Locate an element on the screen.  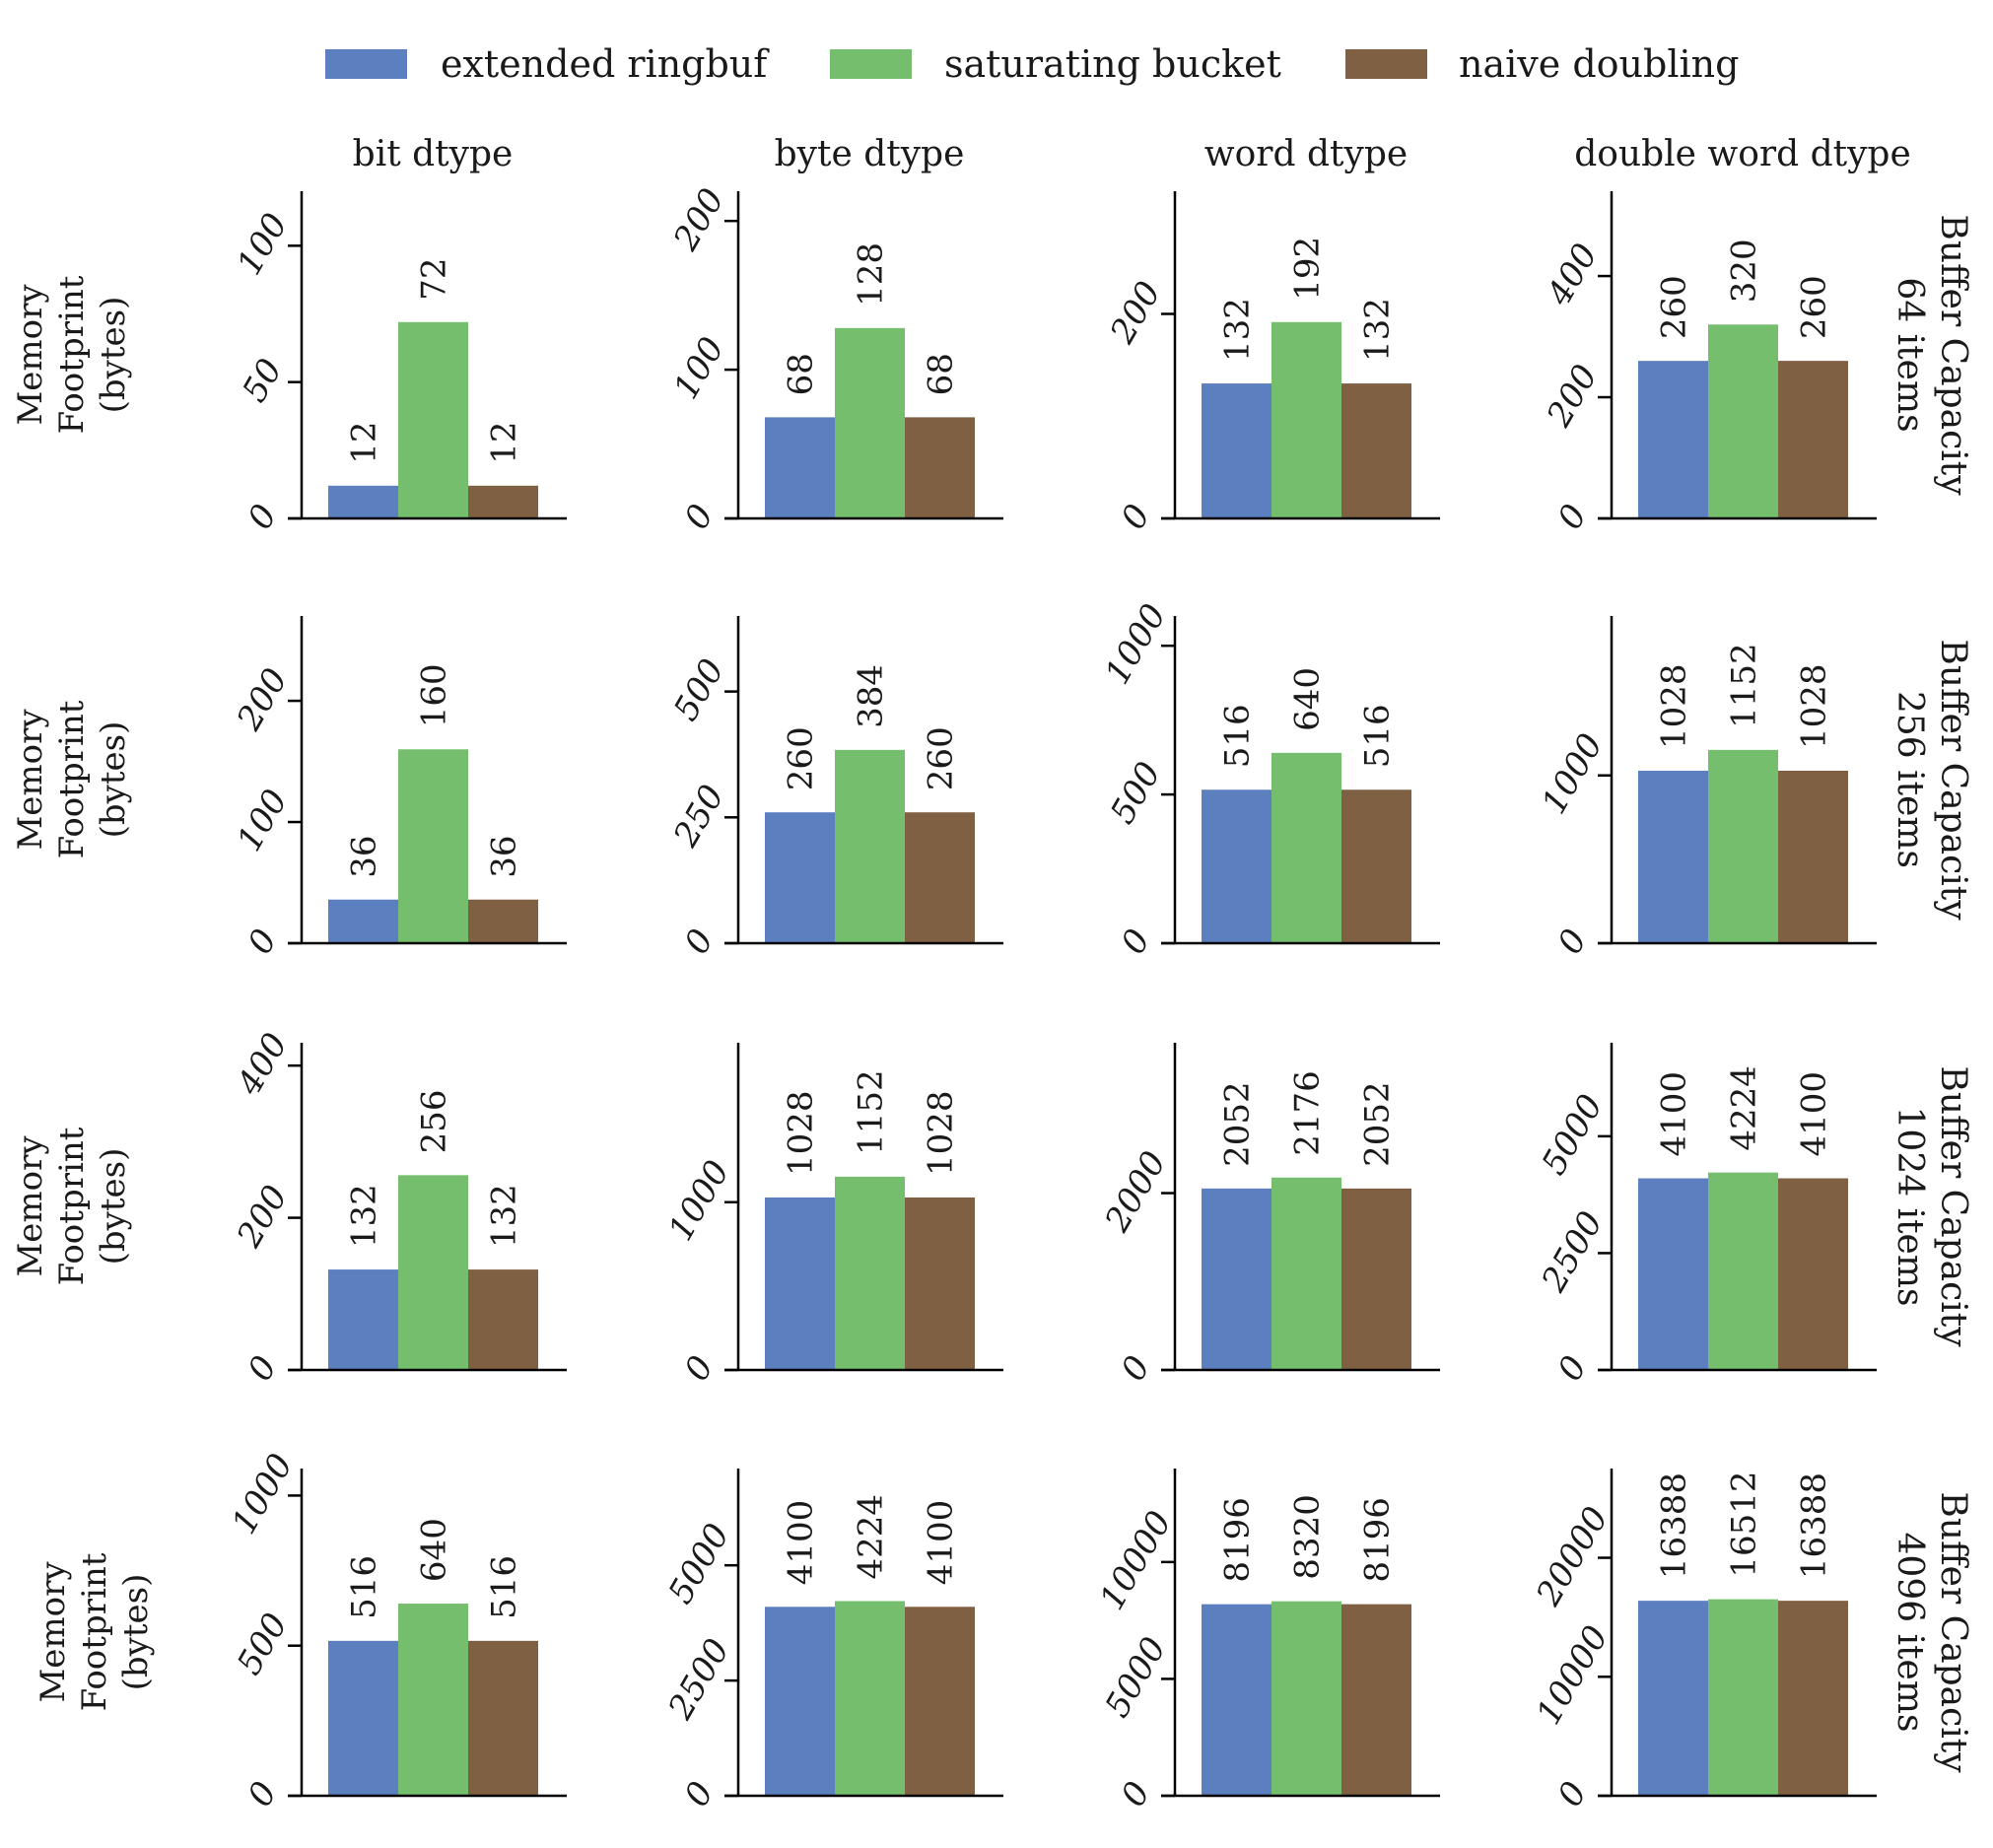
y-axis-label-3: Memory Footprint (bytes) is located at coordinates (95, 1631).